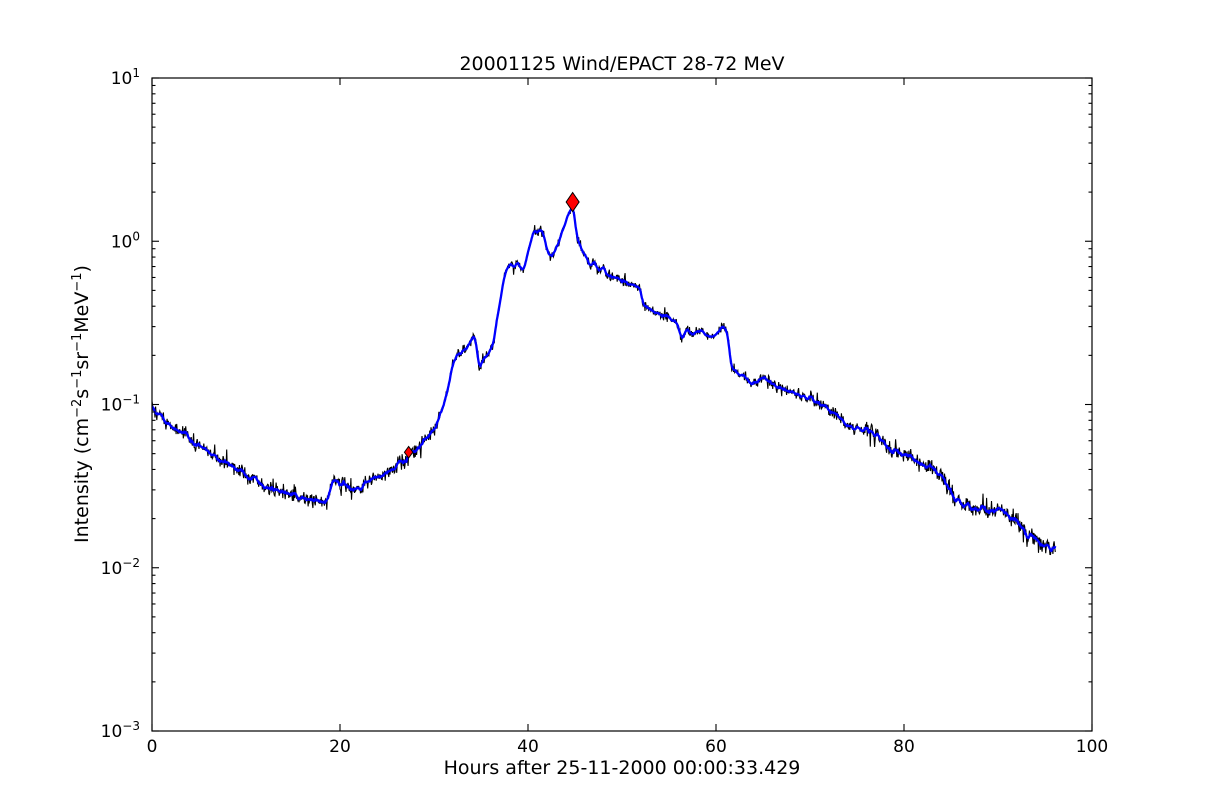  Describe the element at coordinates (621, 64) in the screenshot. I see `chart-title: 20001125 Wind/EPACT 28-72 MeV` at that location.